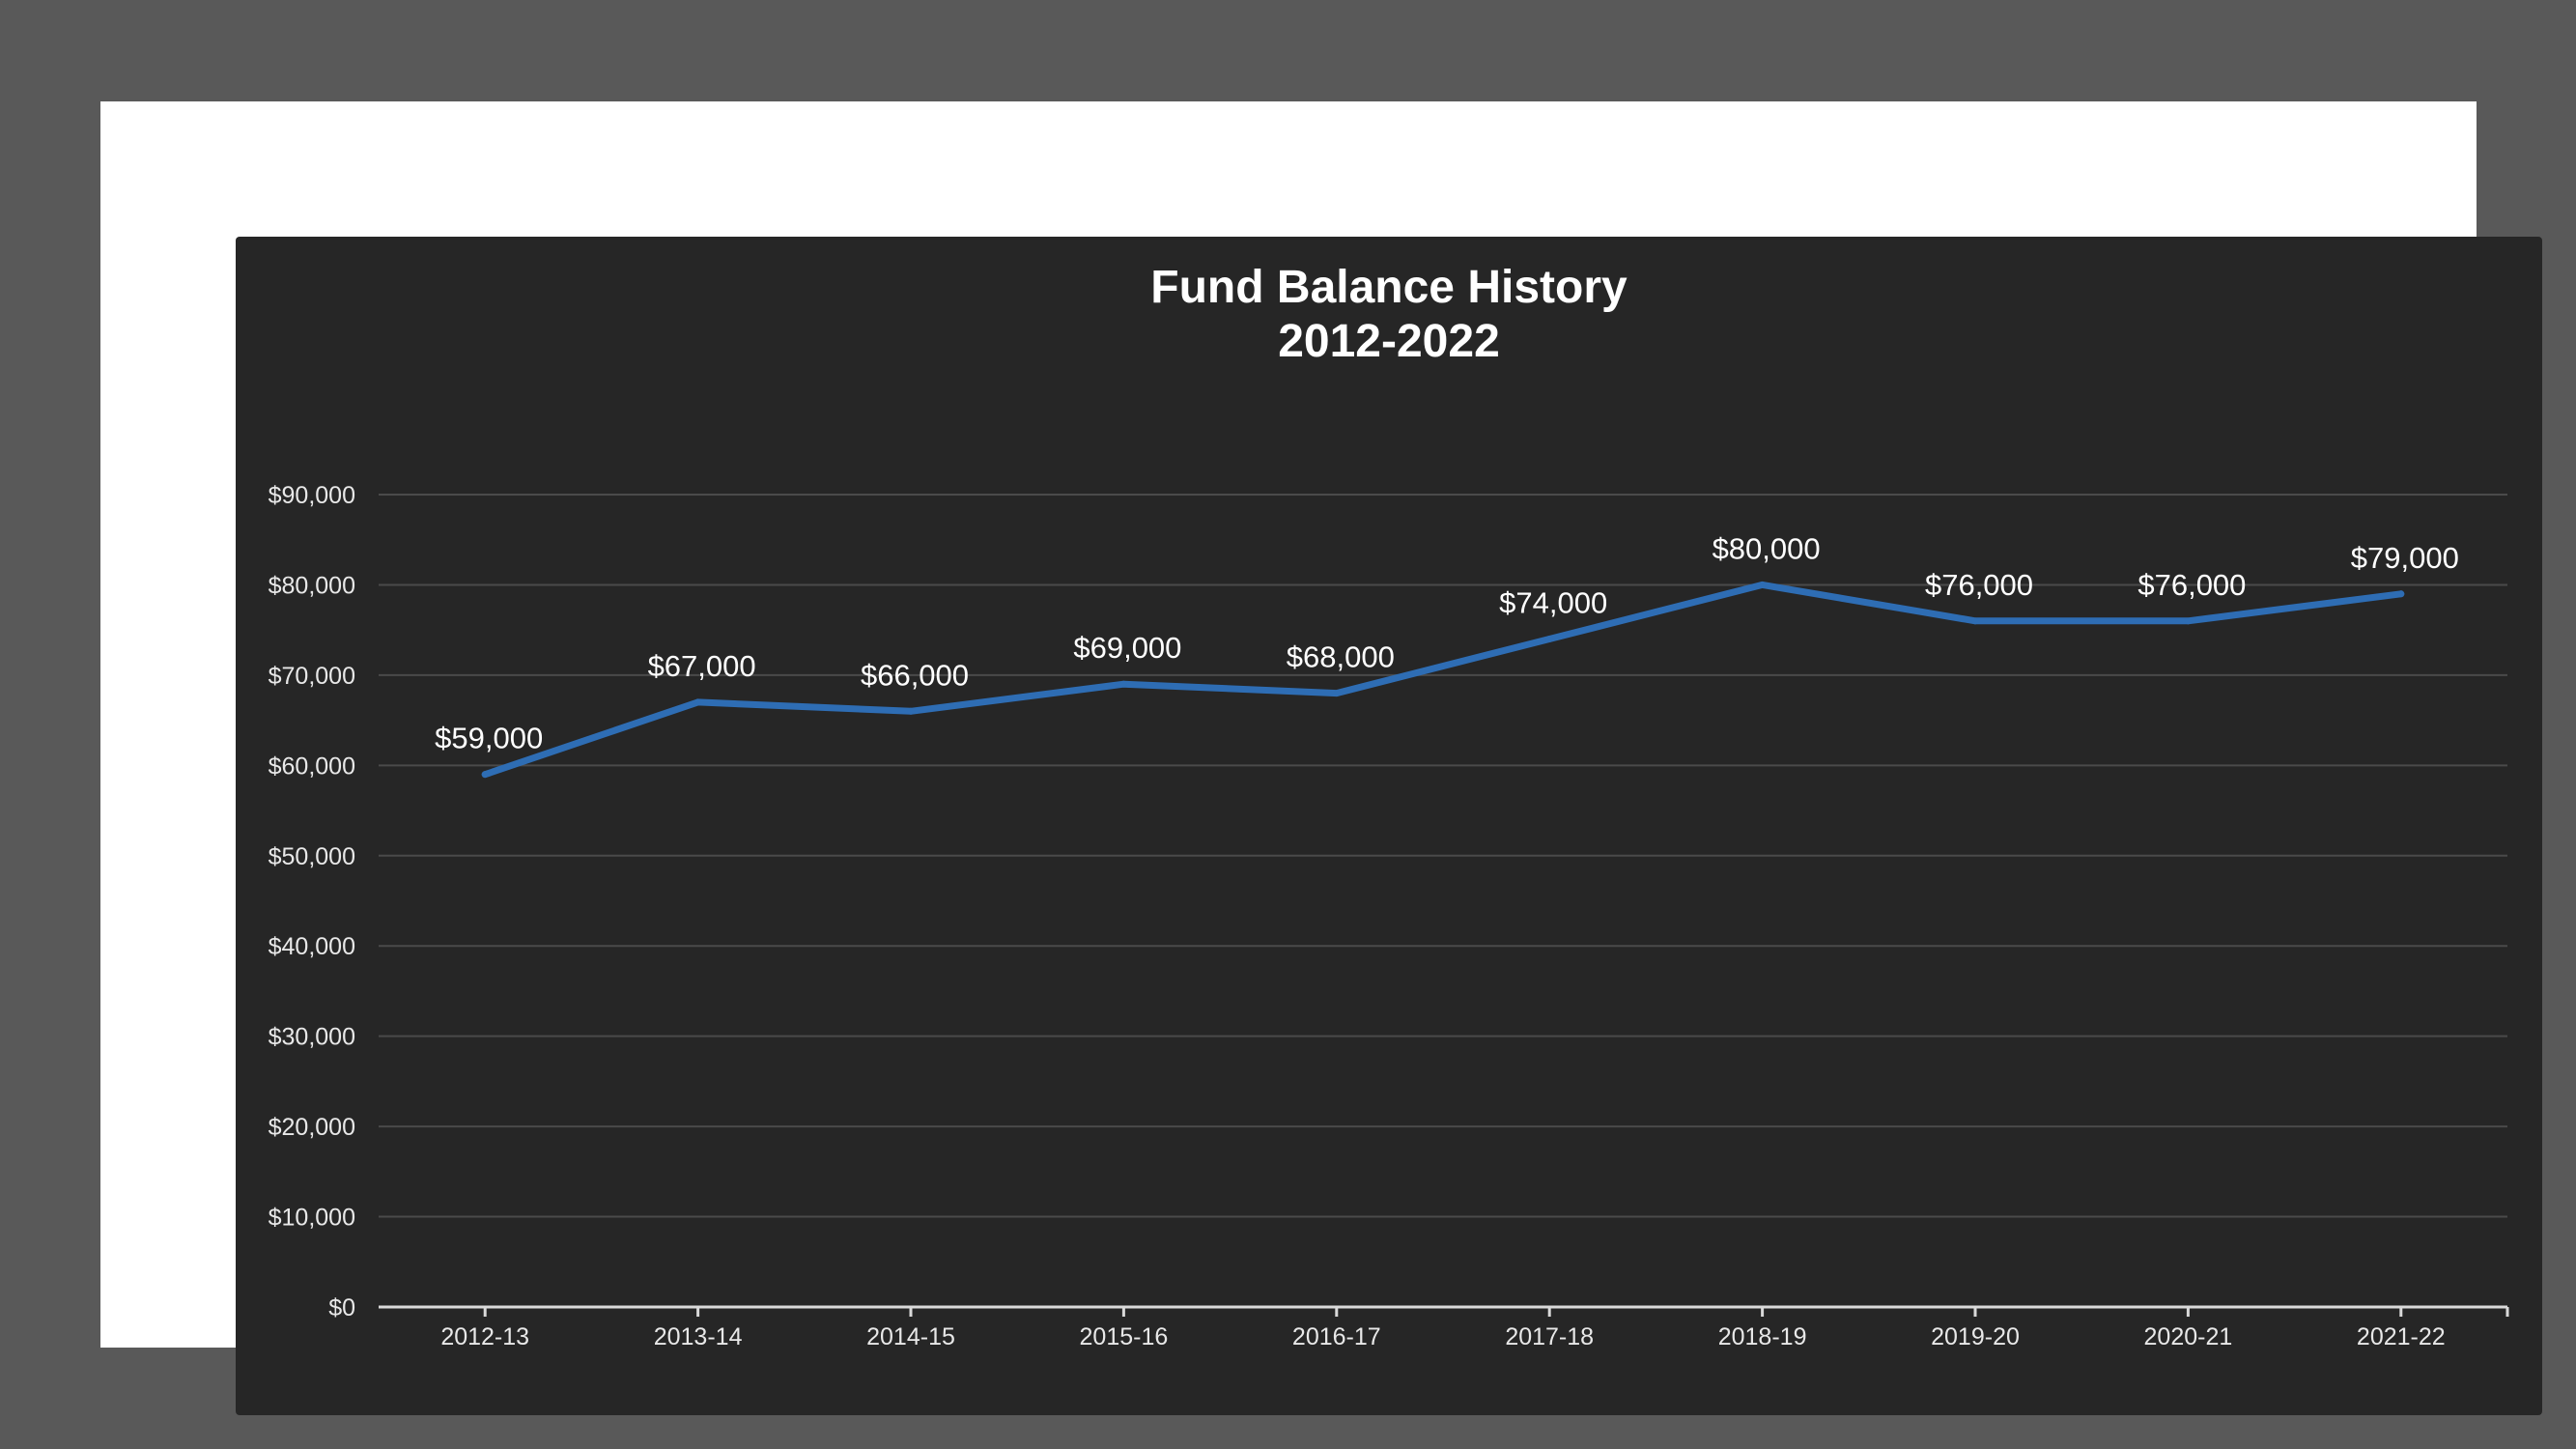  I want to click on data-label: $66,000, so click(915, 675).